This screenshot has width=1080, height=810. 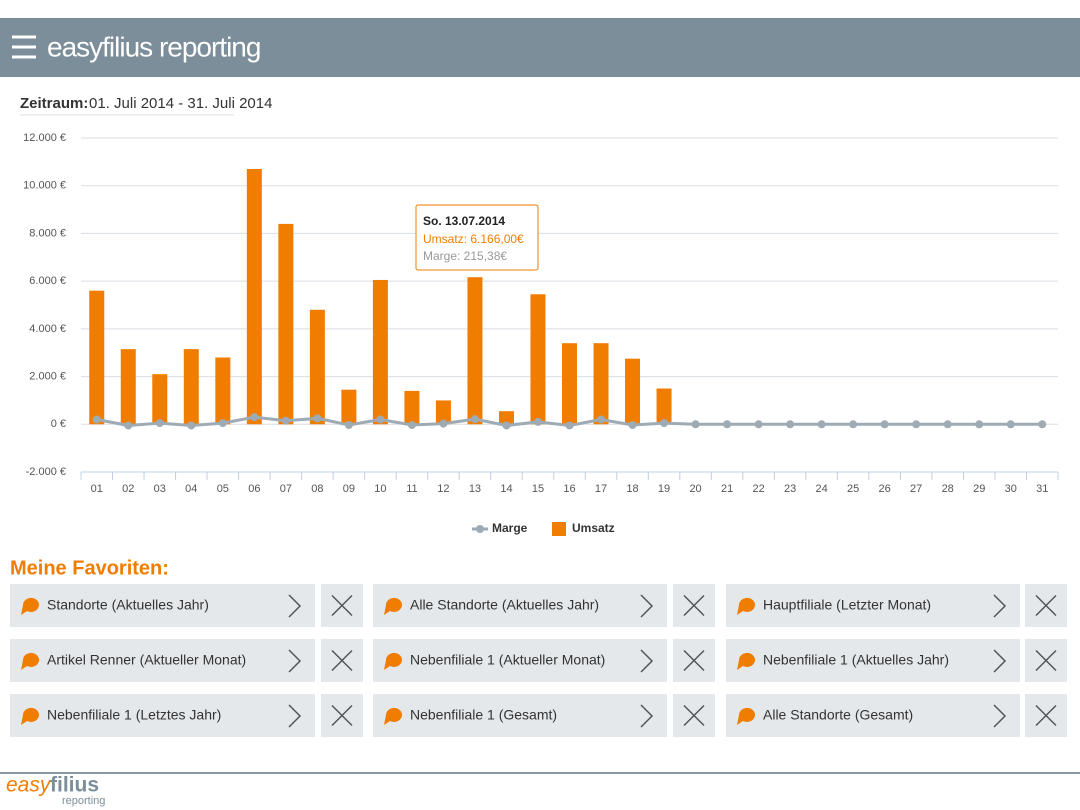 What do you see at coordinates (97, 489) in the screenshot?
I see `x-tick-label: 01` at bounding box center [97, 489].